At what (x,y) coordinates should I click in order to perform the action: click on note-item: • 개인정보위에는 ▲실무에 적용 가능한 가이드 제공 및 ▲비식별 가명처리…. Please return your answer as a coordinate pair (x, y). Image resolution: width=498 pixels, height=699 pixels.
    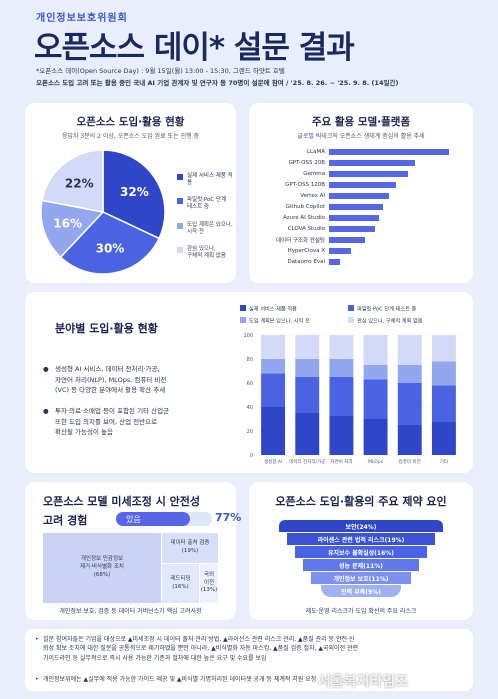
    Looking at the image, I should click on (249, 679).